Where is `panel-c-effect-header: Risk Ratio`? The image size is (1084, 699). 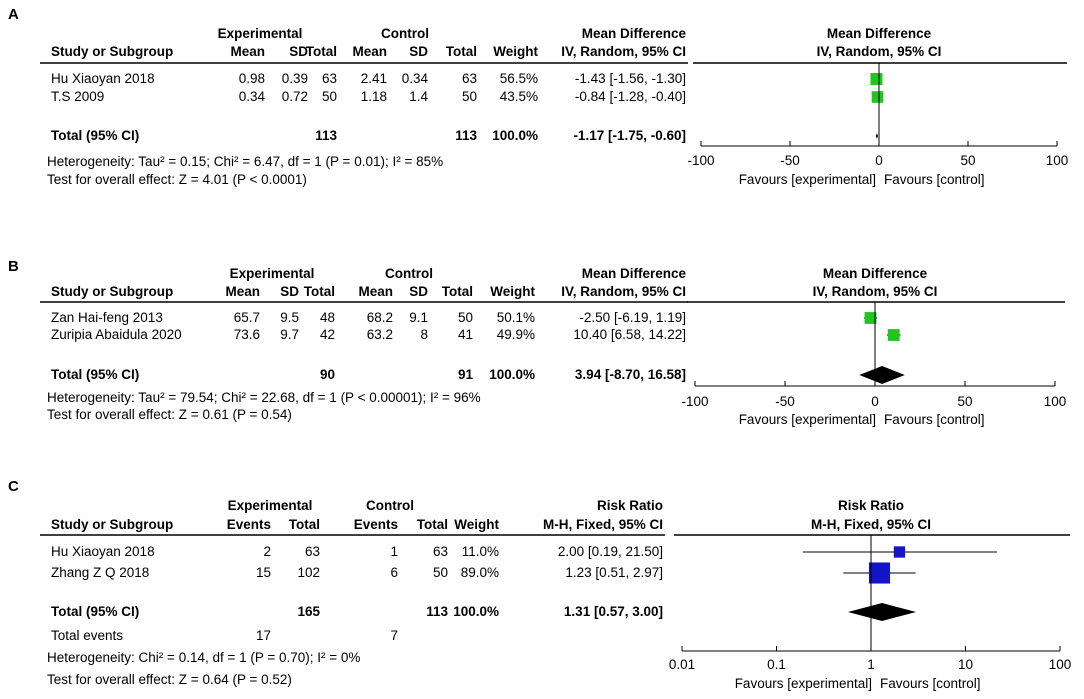 panel-c-effect-header: Risk Ratio is located at coordinates (630, 505).